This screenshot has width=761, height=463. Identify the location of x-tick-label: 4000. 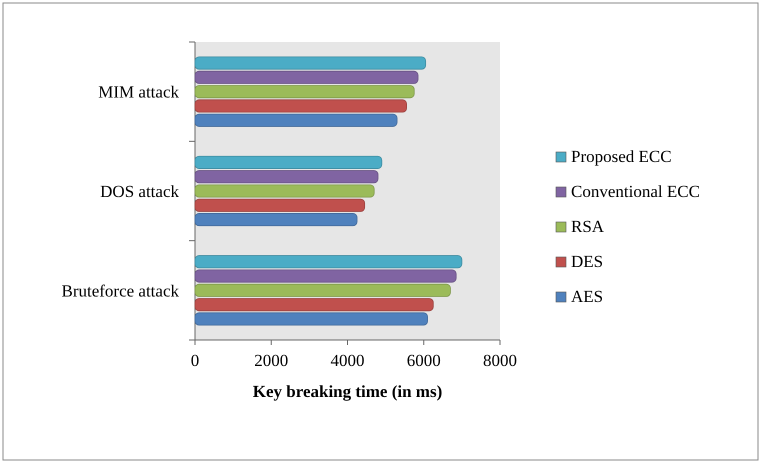
(347, 360).